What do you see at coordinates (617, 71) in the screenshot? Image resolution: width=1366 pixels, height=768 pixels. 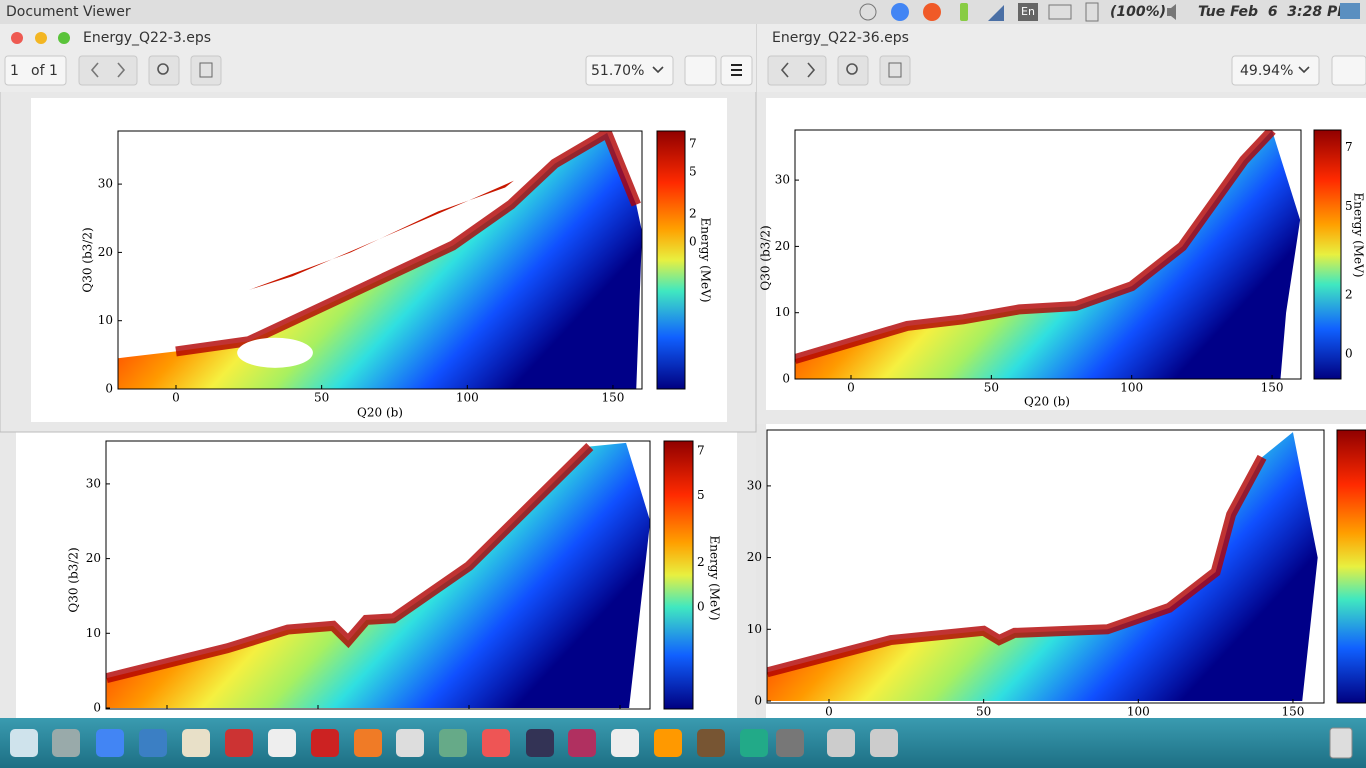 I see `zoom-value: 51.70%` at bounding box center [617, 71].